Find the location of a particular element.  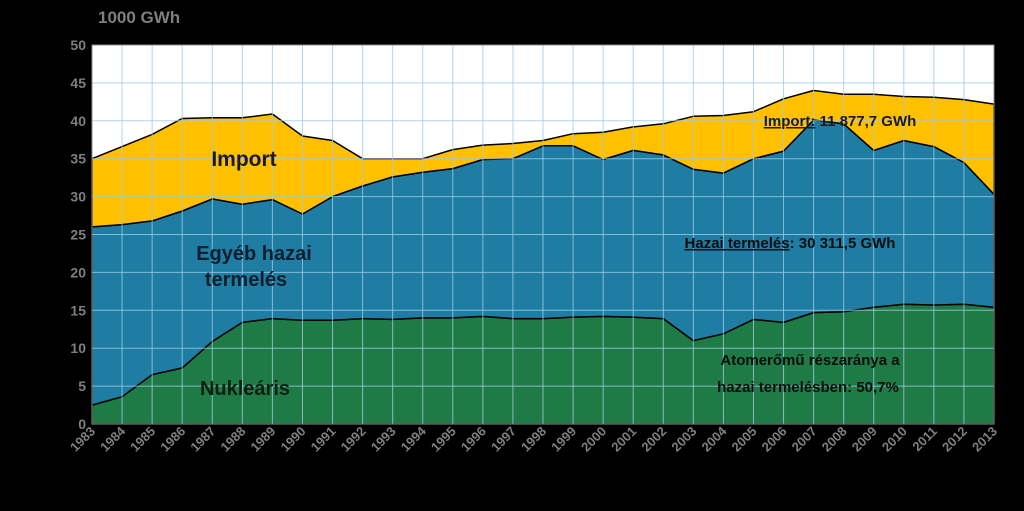

x-tick-label: 1995 is located at coordinates (443, 439).